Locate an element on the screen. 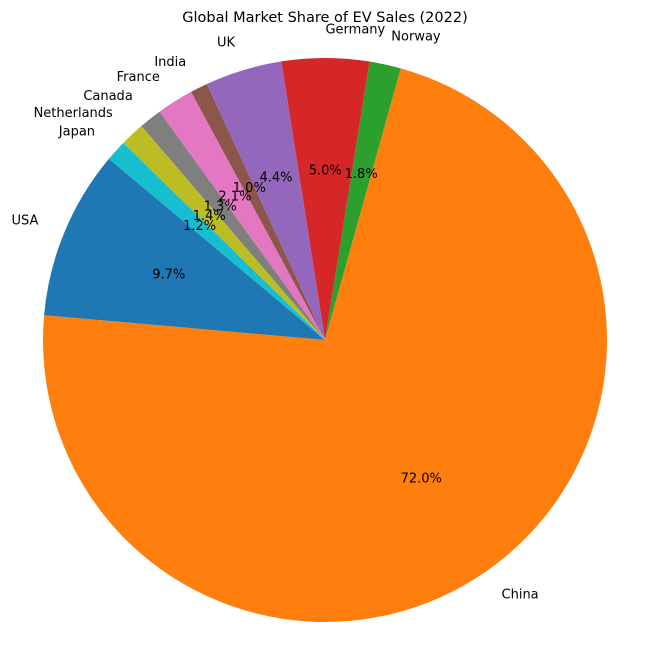  slice-label-netherlands: Netherlands is located at coordinates (73, 113).